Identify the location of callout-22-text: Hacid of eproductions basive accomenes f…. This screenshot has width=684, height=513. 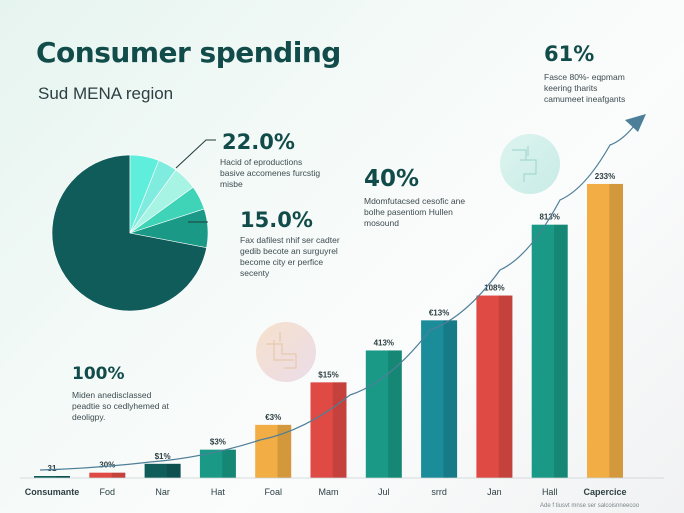
(270, 173).